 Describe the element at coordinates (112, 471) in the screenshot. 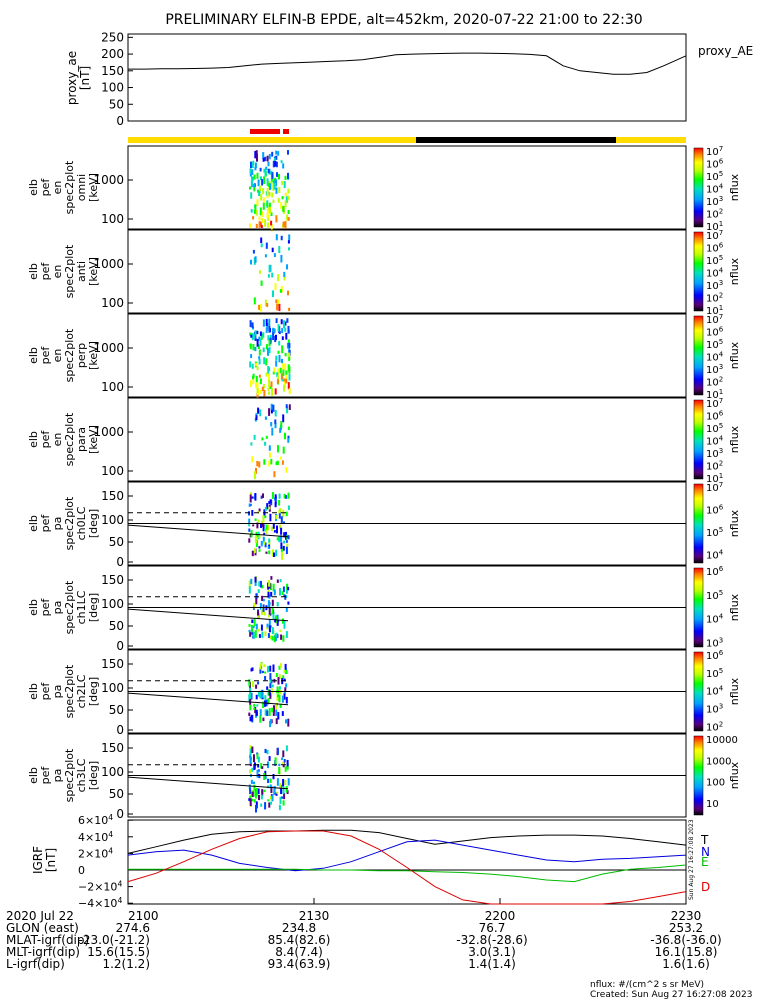

I see `spec-ytick-para: 100` at that location.